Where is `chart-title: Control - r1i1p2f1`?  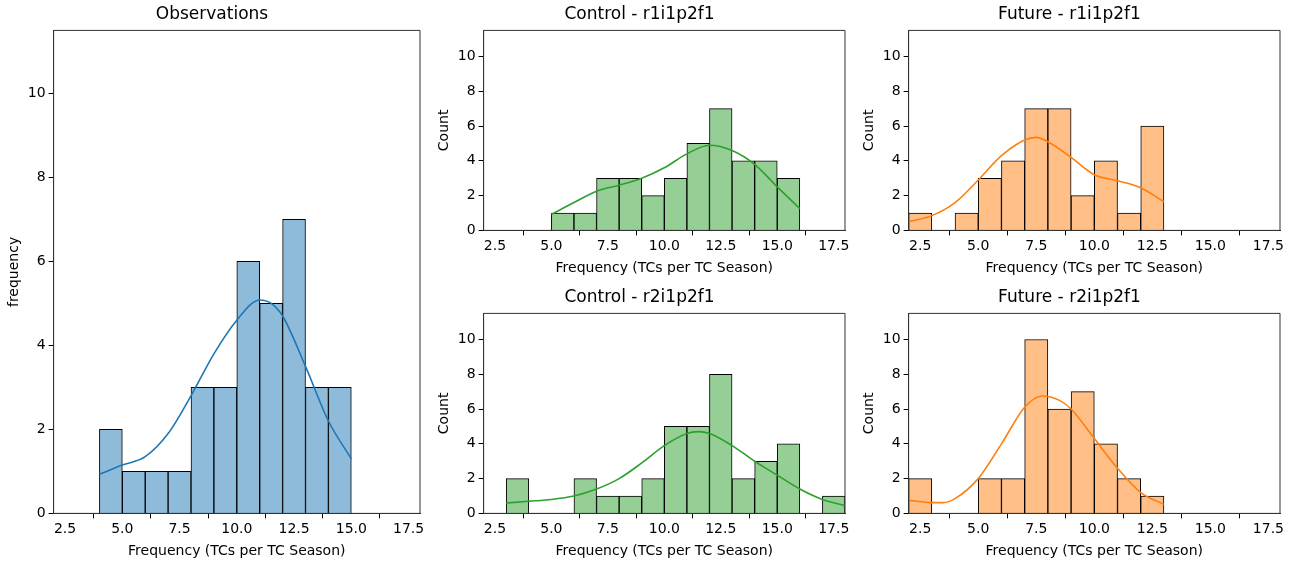 chart-title: Control - r1i1p2f1 is located at coordinates (639, 12).